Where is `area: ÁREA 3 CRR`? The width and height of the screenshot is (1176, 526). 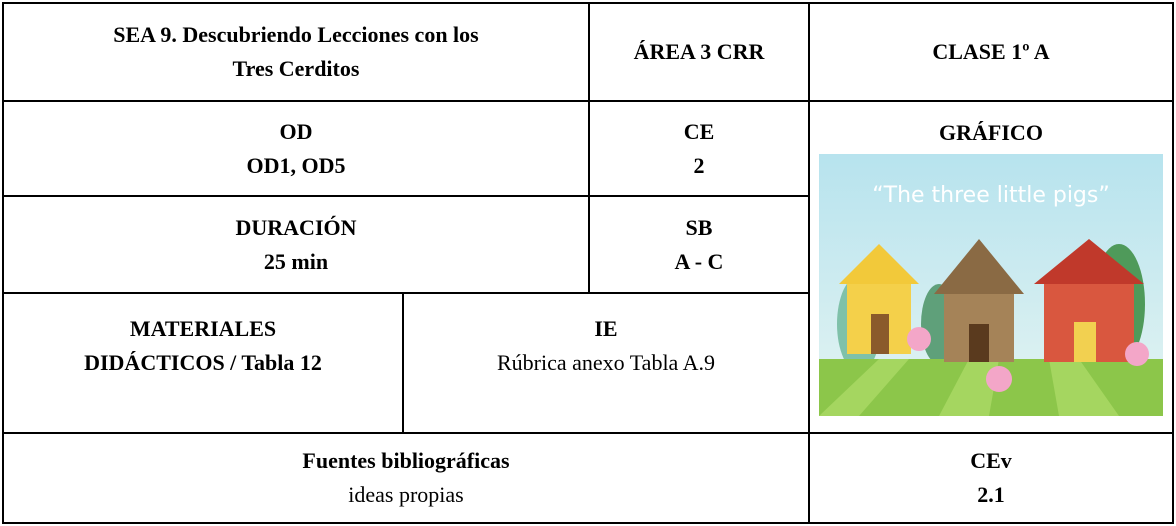
area: ÁREA 3 CRR is located at coordinates (699, 51).